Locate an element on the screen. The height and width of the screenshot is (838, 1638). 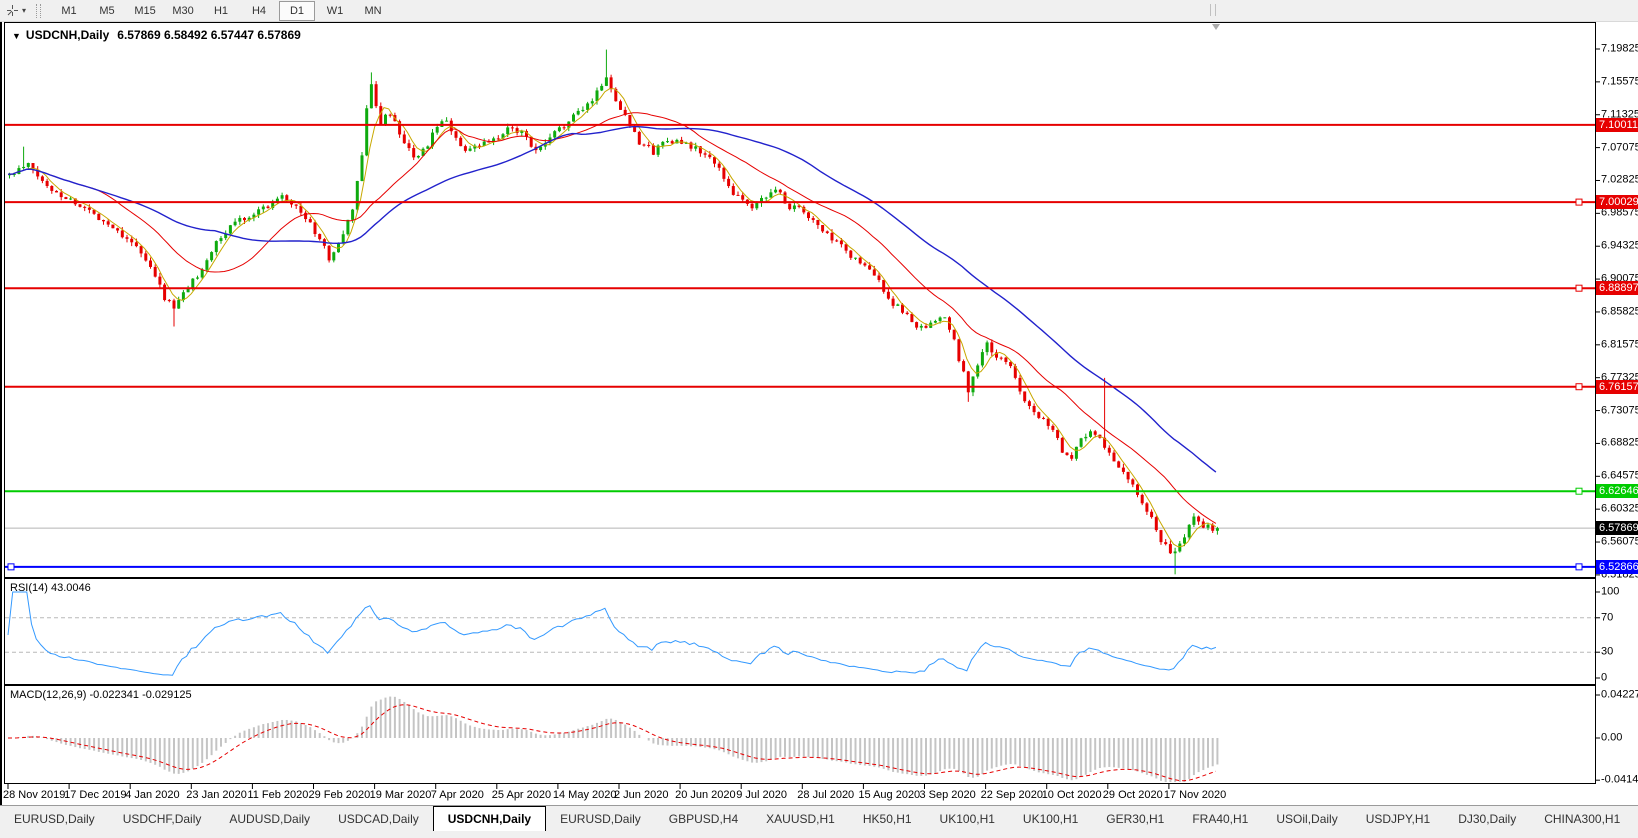
date-axis-label: 11 Feb 2020 is located at coordinates (278, 795).